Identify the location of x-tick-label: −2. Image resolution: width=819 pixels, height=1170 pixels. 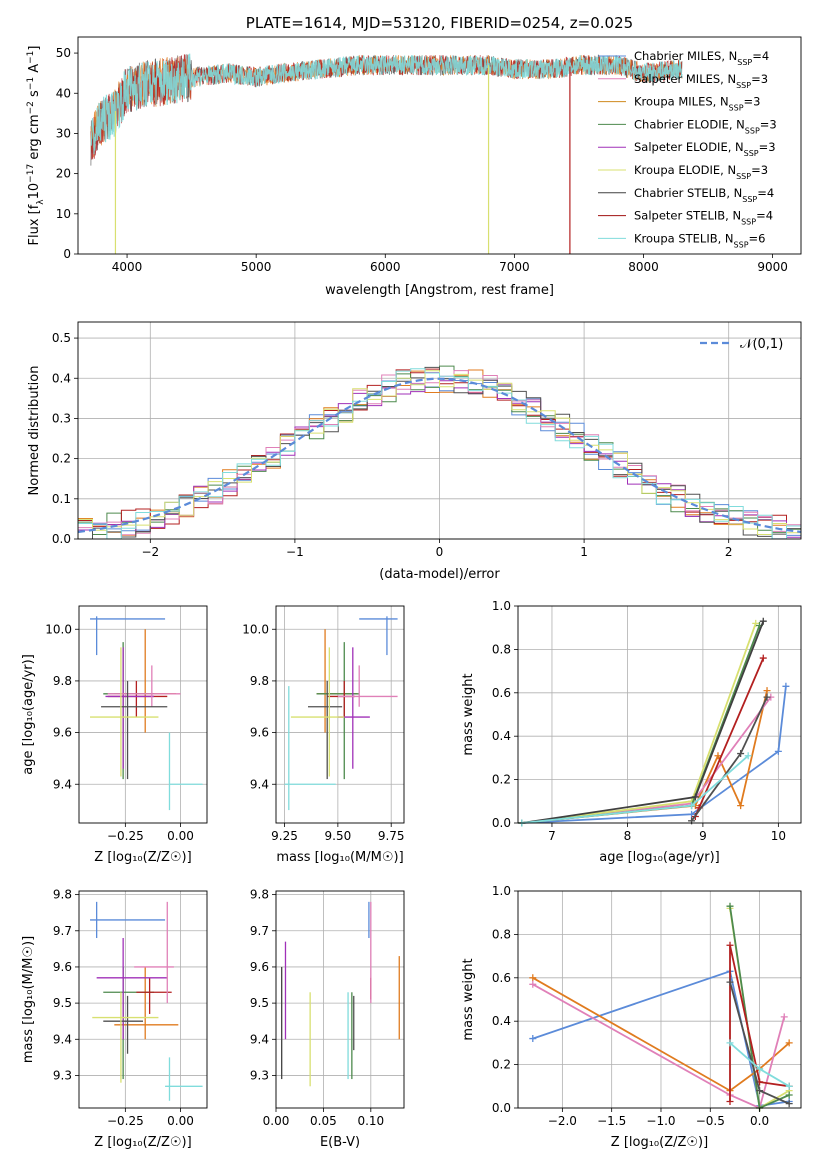
(150, 552).